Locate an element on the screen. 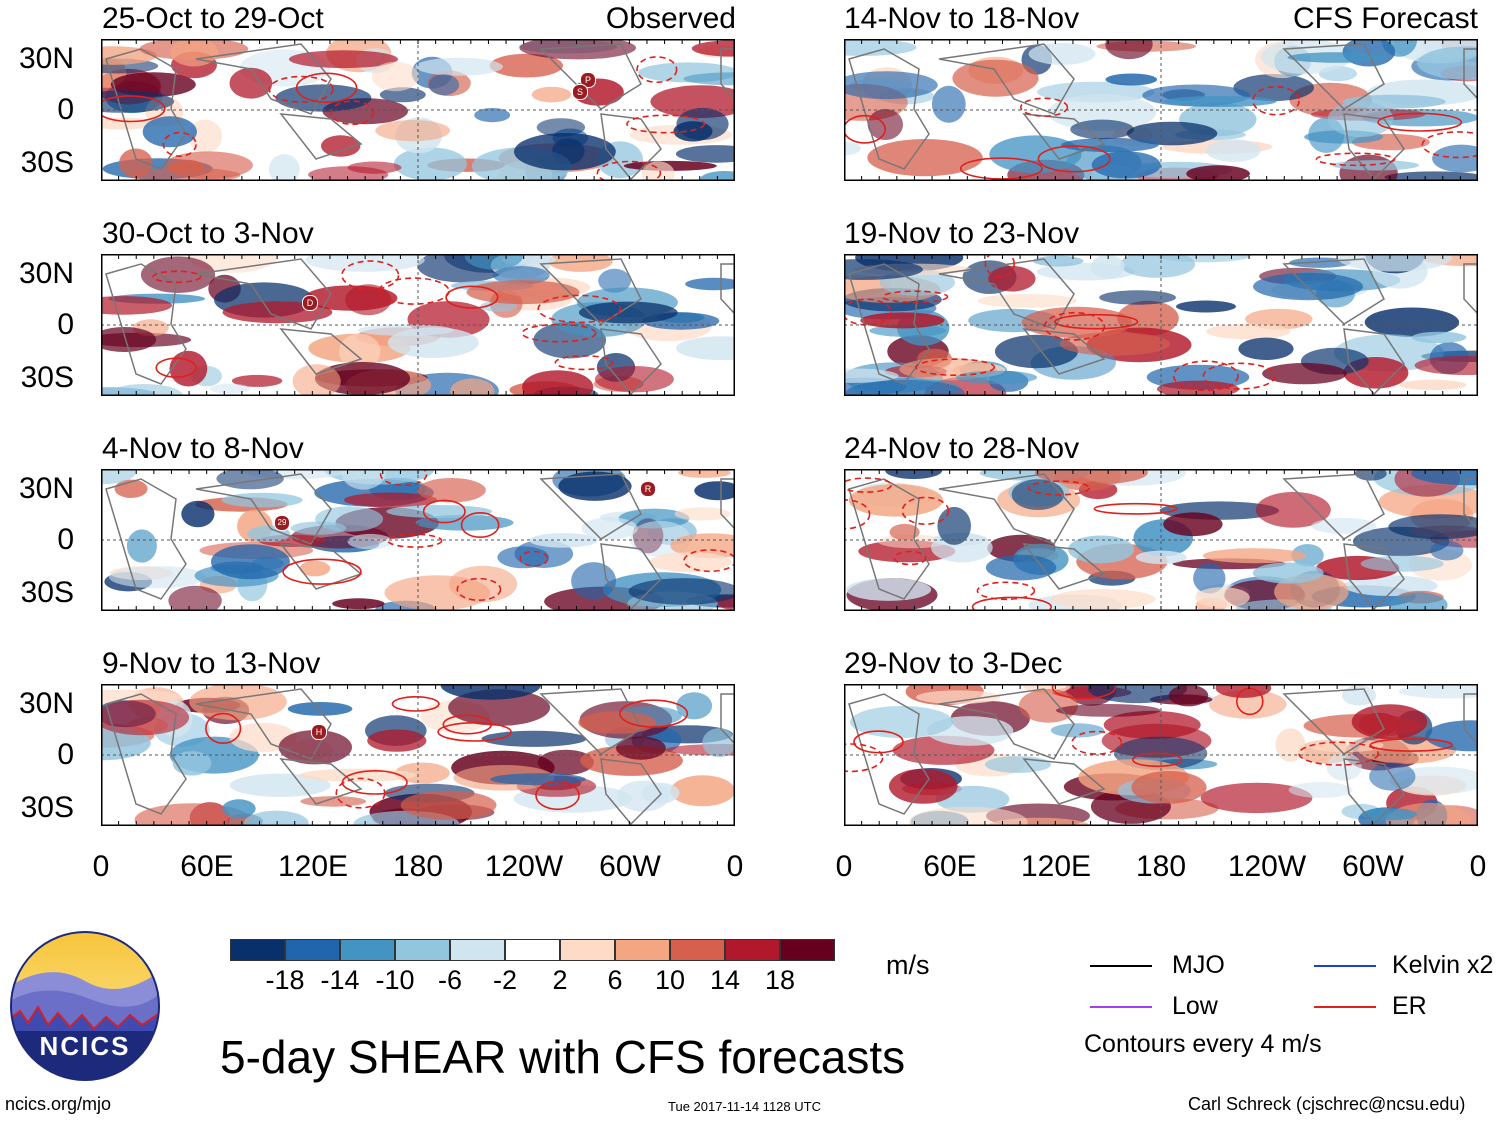 The height and width of the screenshot is (1121, 1510). panel-title-fcst-1: 14-Nov to 18-Nov is located at coordinates (962, 18).